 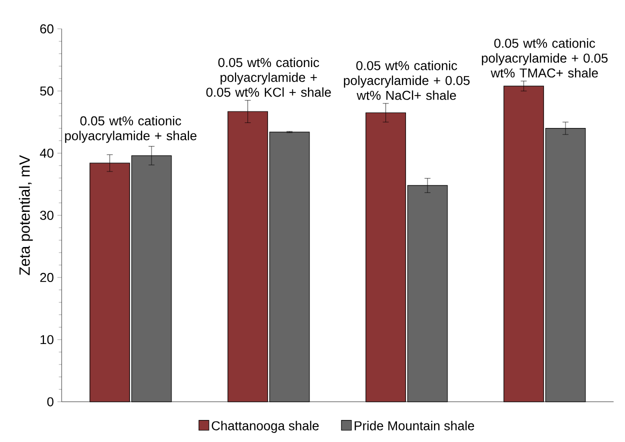 What do you see at coordinates (407, 80) in the screenshot?
I see `x-tick-label: 0.05 wt% cationic polyacrylamide + 0.05 wt% NaCl+ shale` at bounding box center [407, 80].